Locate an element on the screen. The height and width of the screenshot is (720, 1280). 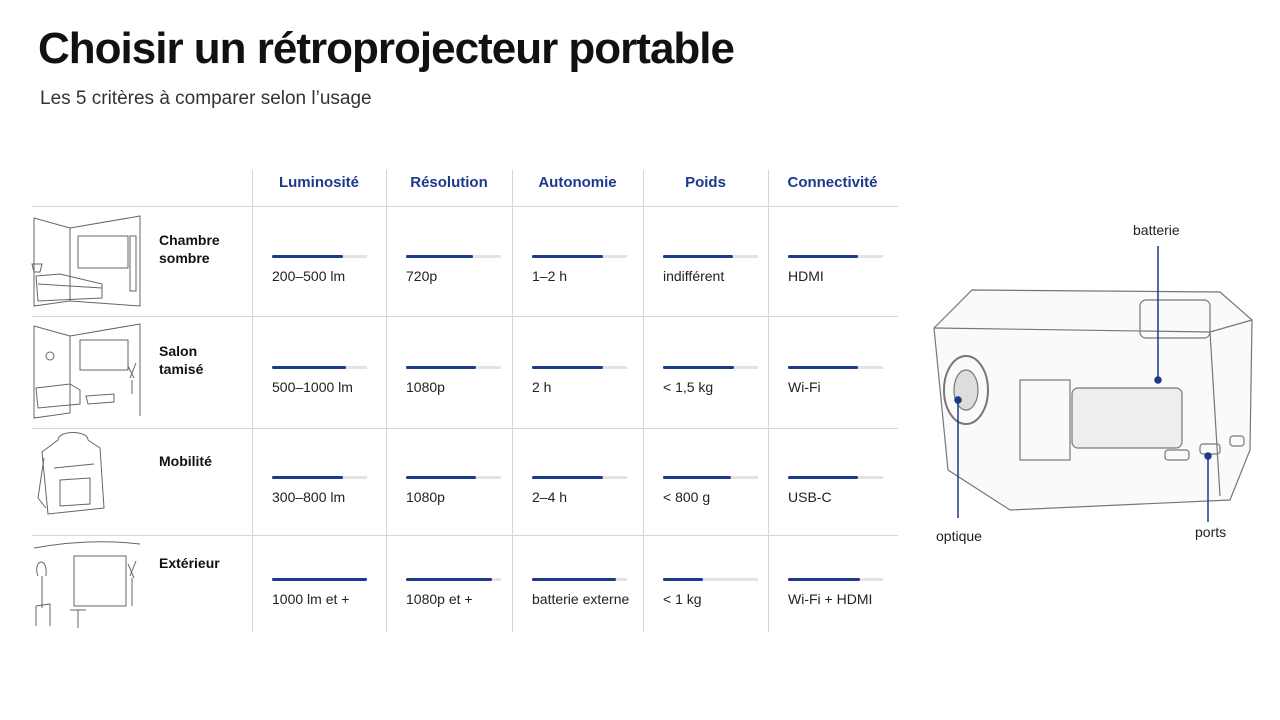
cell-text: 2–4 h is located at coordinates (550, 496).